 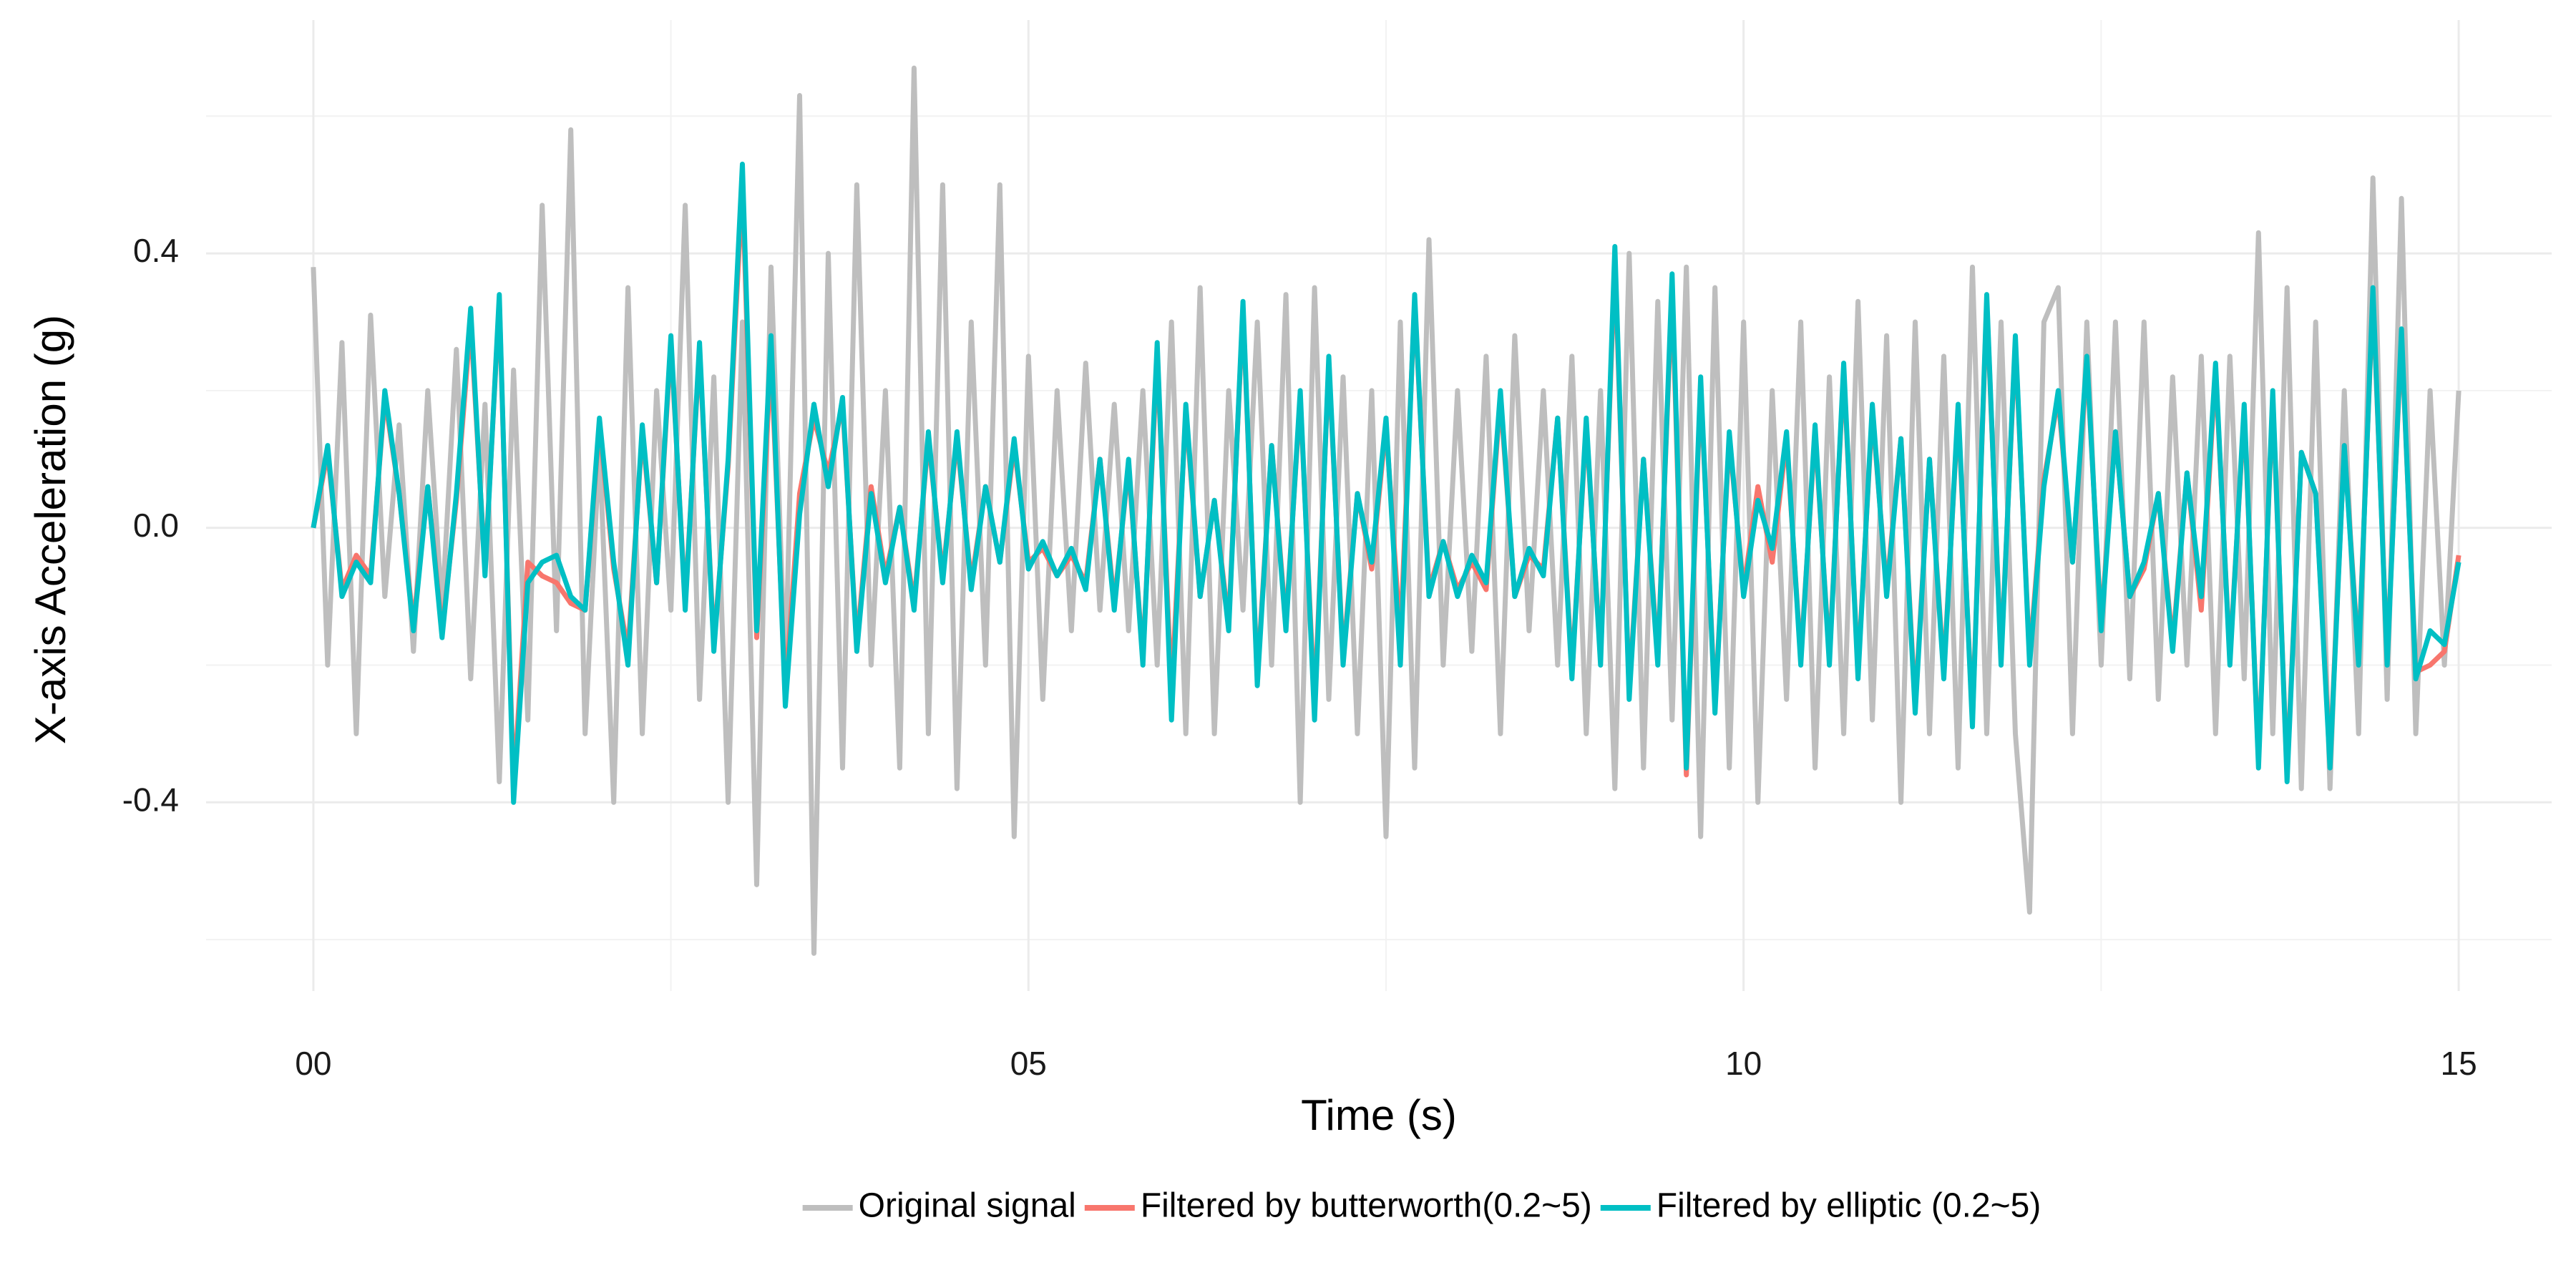 I want to click on x-tick-label: 10, so click(x=1743, y=1063).